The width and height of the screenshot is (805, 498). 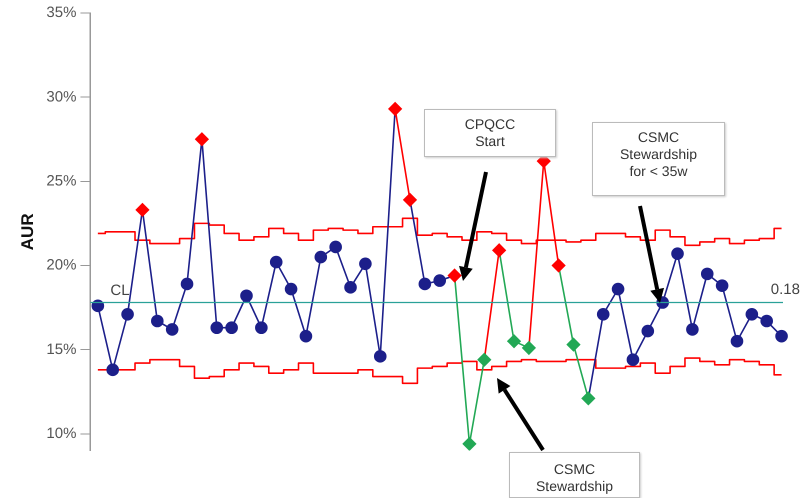 What do you see at coordinates (490, 133) in the screenshot?
I see `callout-box: CPQCC Start` at bounding box center [490, 133].